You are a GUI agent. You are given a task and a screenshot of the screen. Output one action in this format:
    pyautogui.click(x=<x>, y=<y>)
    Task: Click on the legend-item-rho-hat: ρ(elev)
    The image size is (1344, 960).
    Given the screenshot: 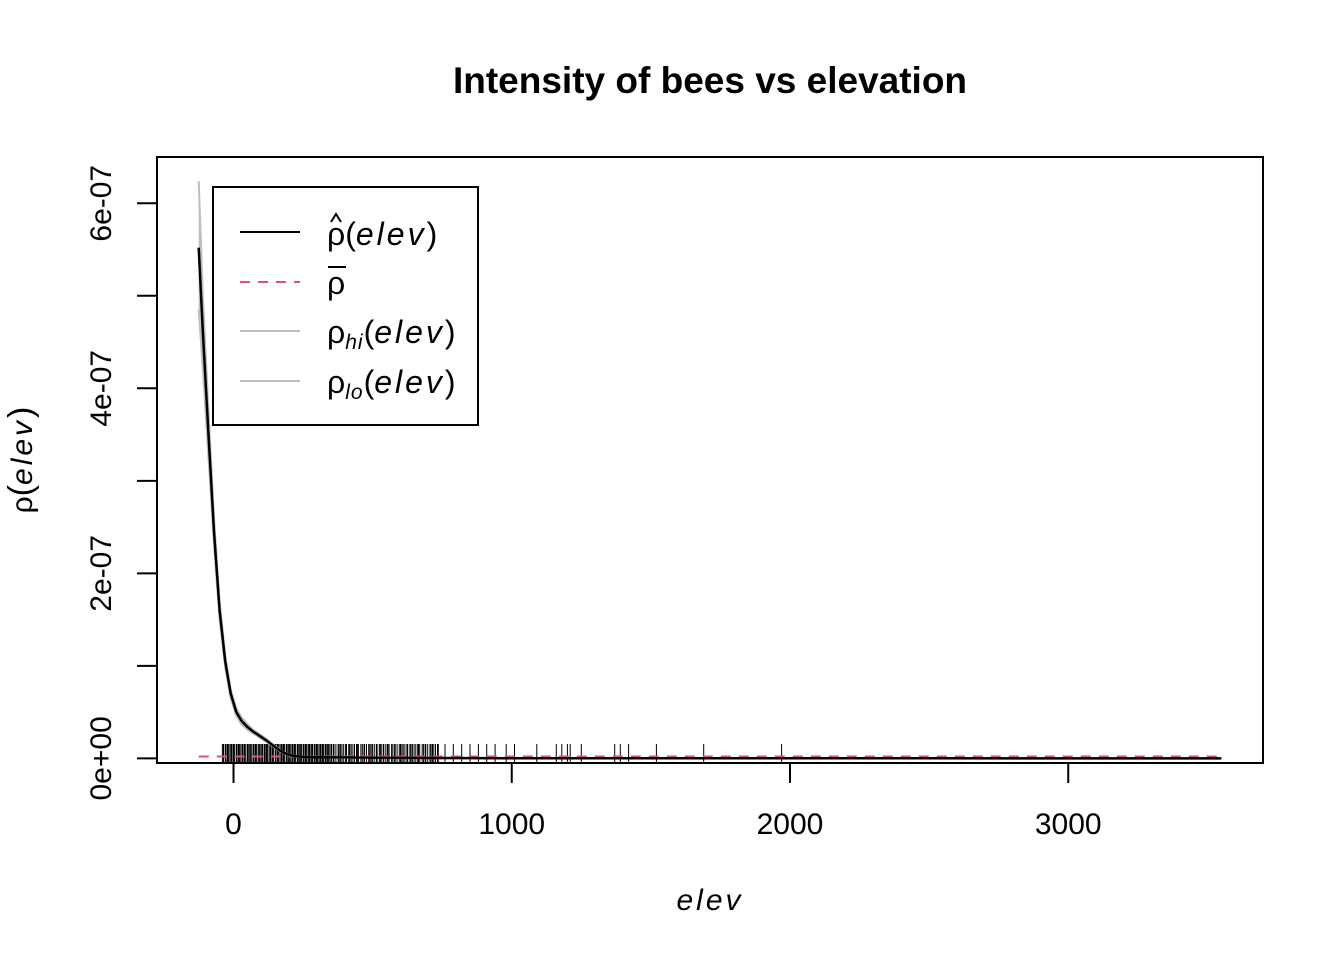 What is the action you would take?
    pyautogui.click(x=338, y=232)
    